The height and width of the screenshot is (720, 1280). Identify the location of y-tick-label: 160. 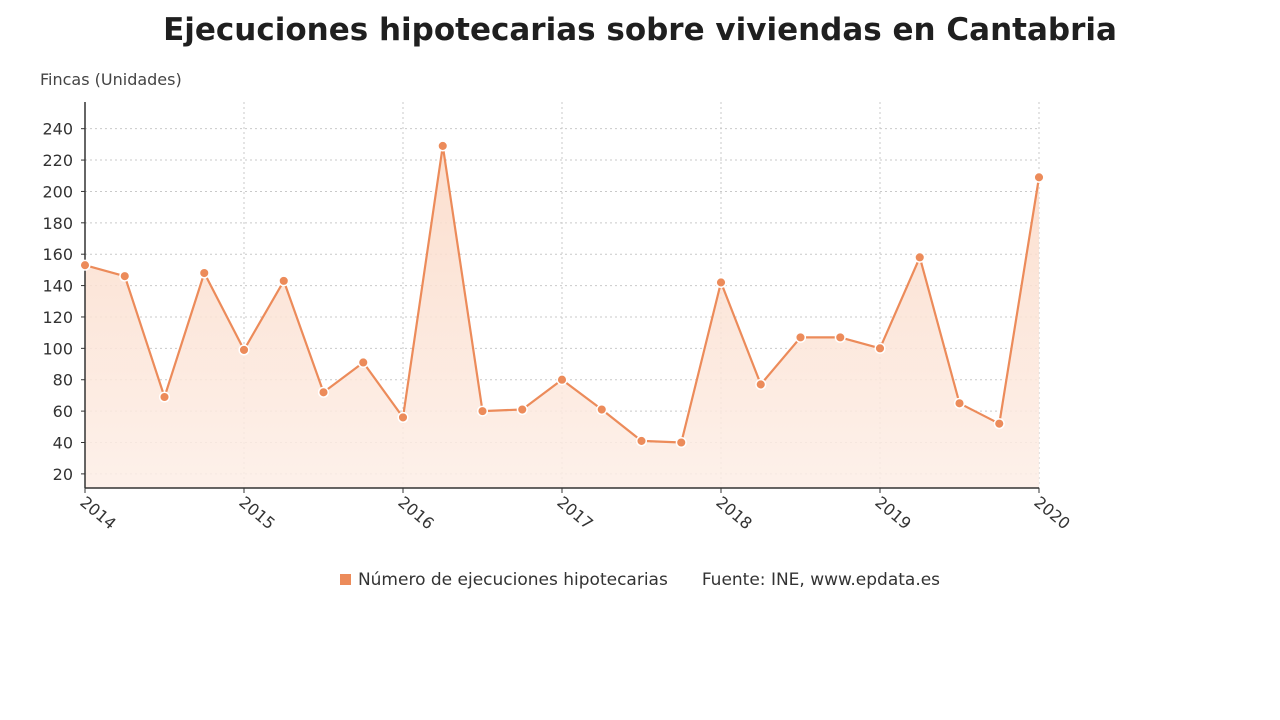
(57, 254).